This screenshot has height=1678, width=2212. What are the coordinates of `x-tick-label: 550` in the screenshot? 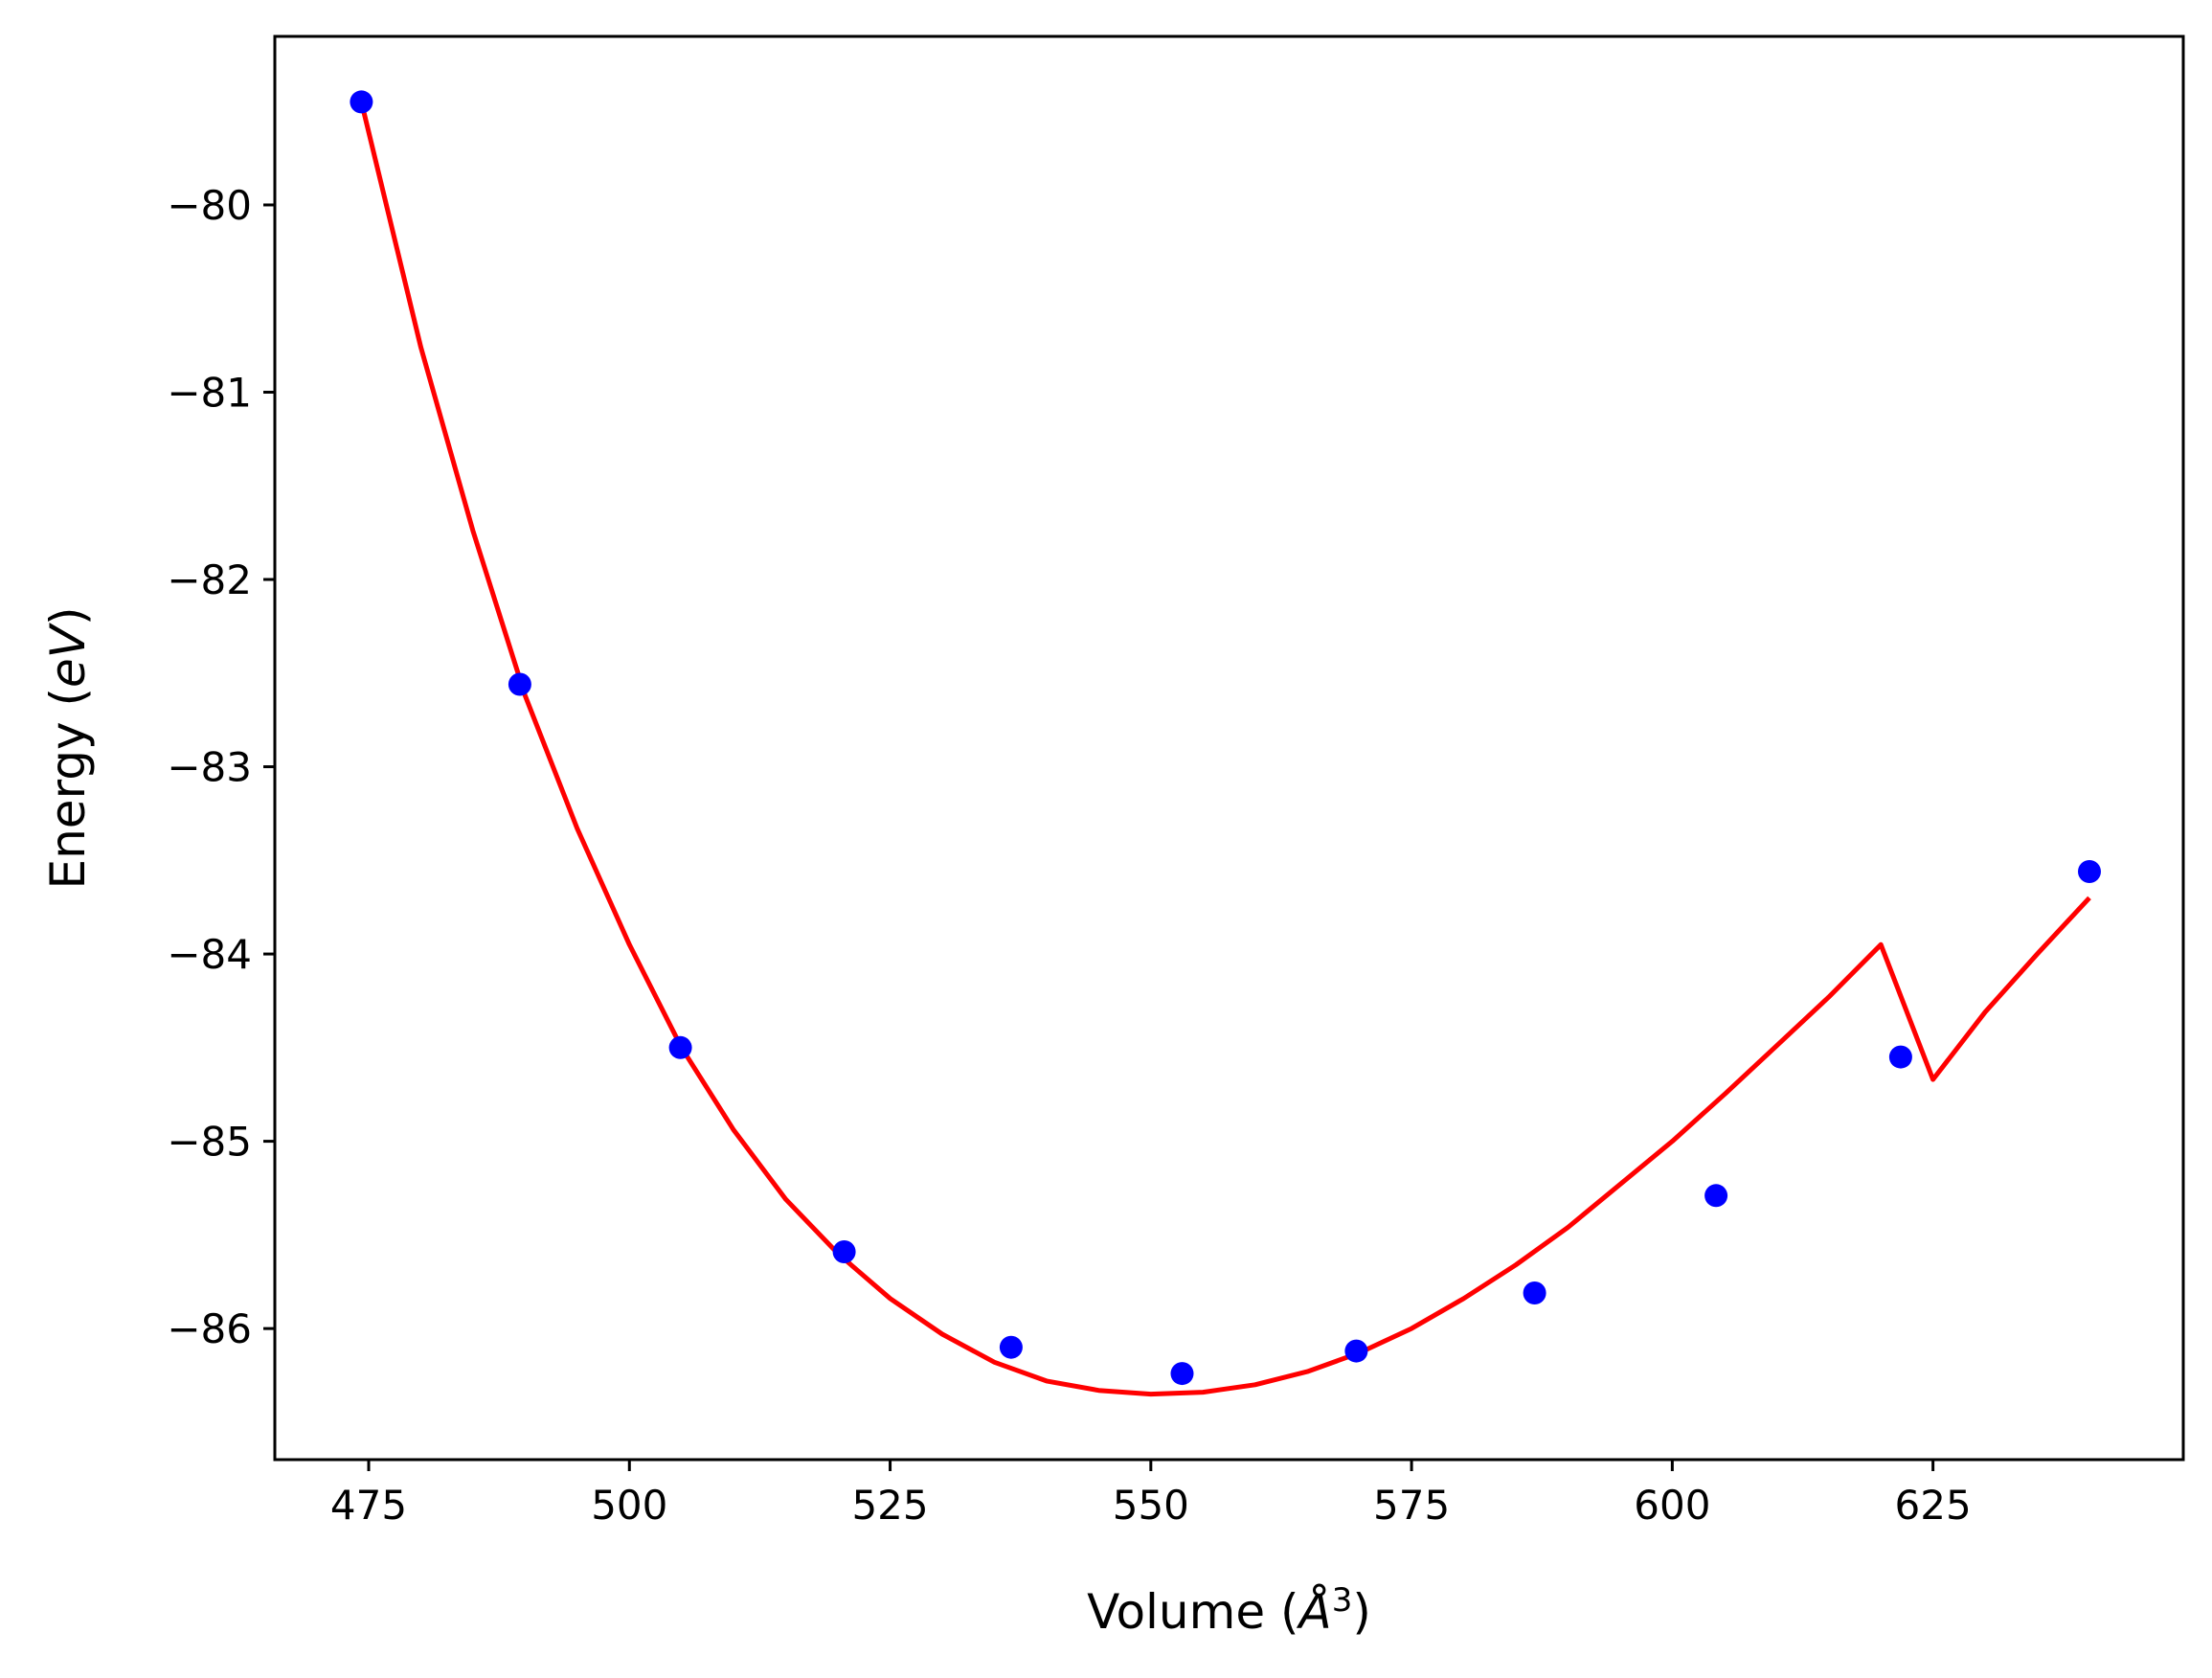 It's located at (1151, 1506).